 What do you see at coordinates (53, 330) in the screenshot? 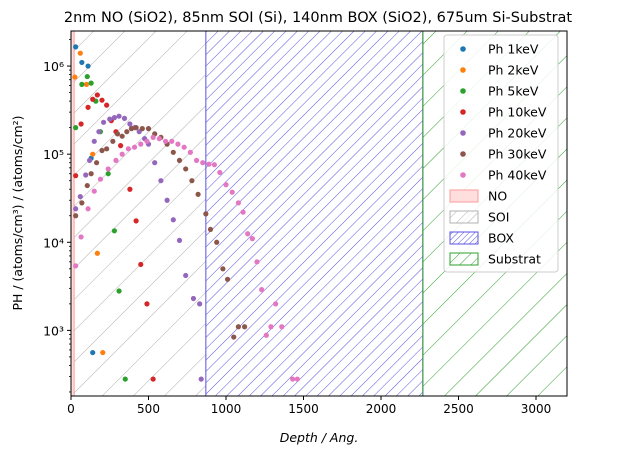
I see `y-tick-label: 10³` at bounding box center [53, 330].